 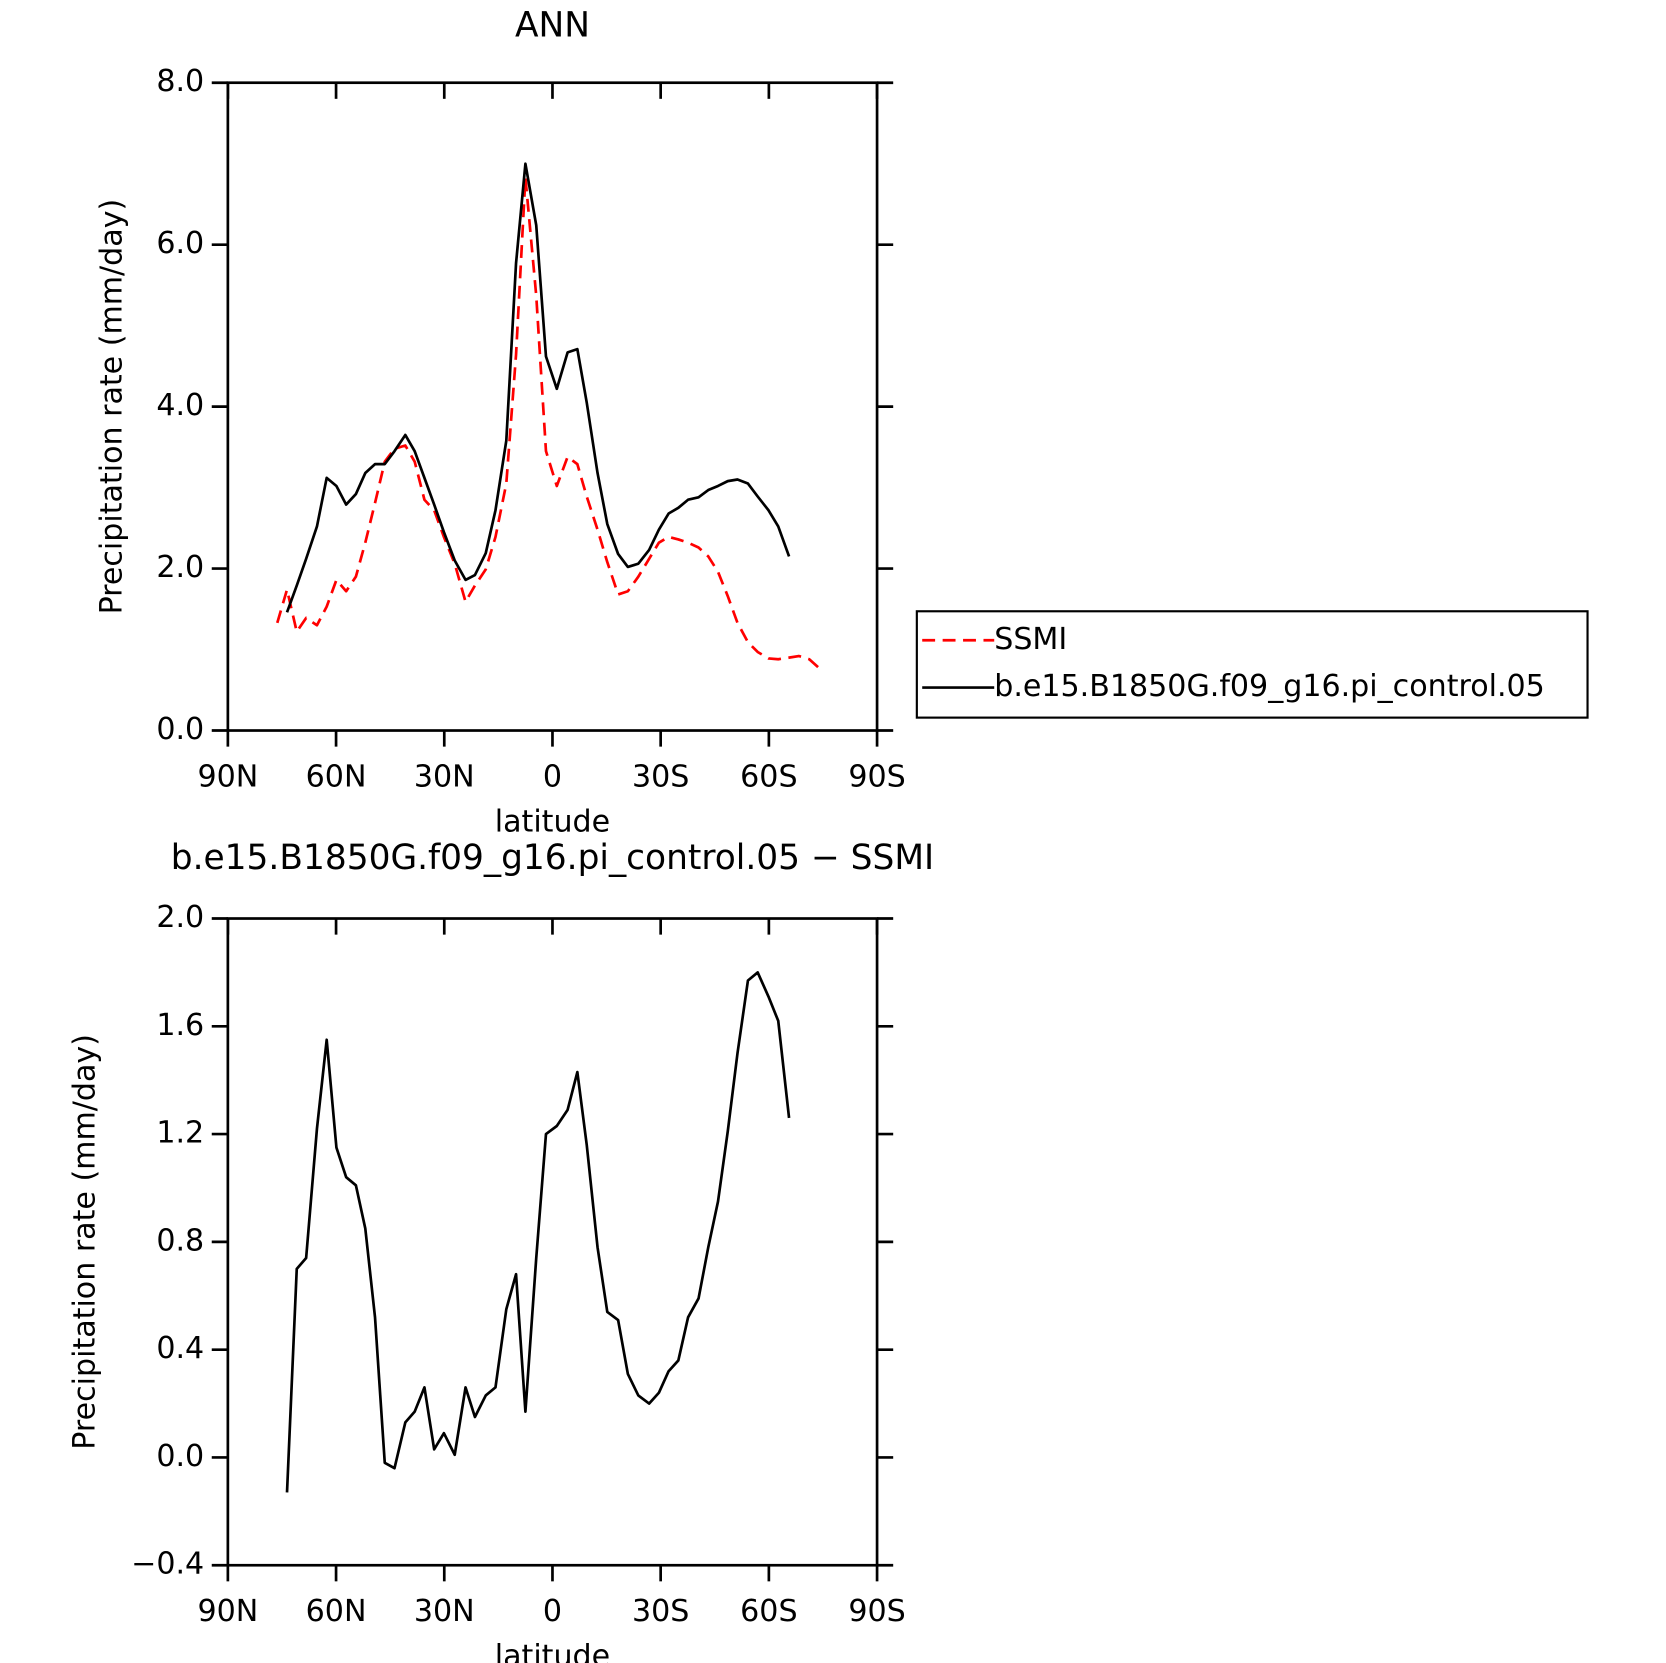 What do you see at coordinates (1269, 686) in the screenshot?
I see `legend-label: b.e15.B1850G.f09_g16.pi_control.05` at bounding box center [1269, 686].